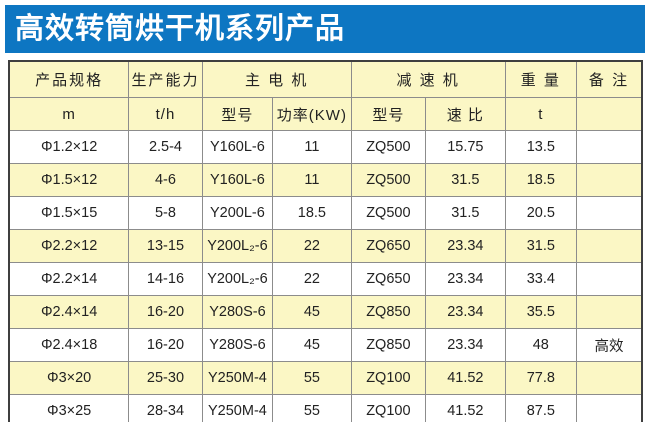 This screenshot has height=422, width=650. I want to click on subheader-unit-m: m, so click(69, 114).